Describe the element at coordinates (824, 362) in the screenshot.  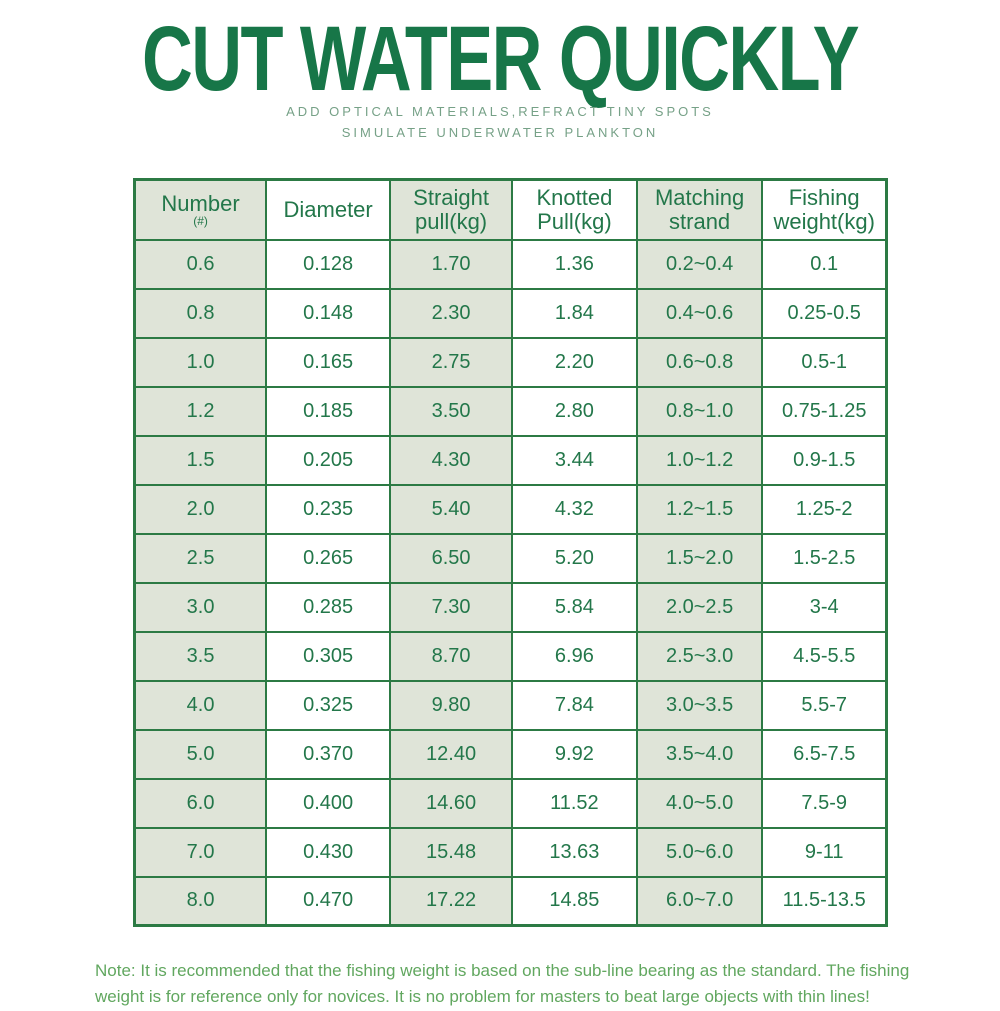
I see `cell-fishing_weight: 0.5-1` at that location.